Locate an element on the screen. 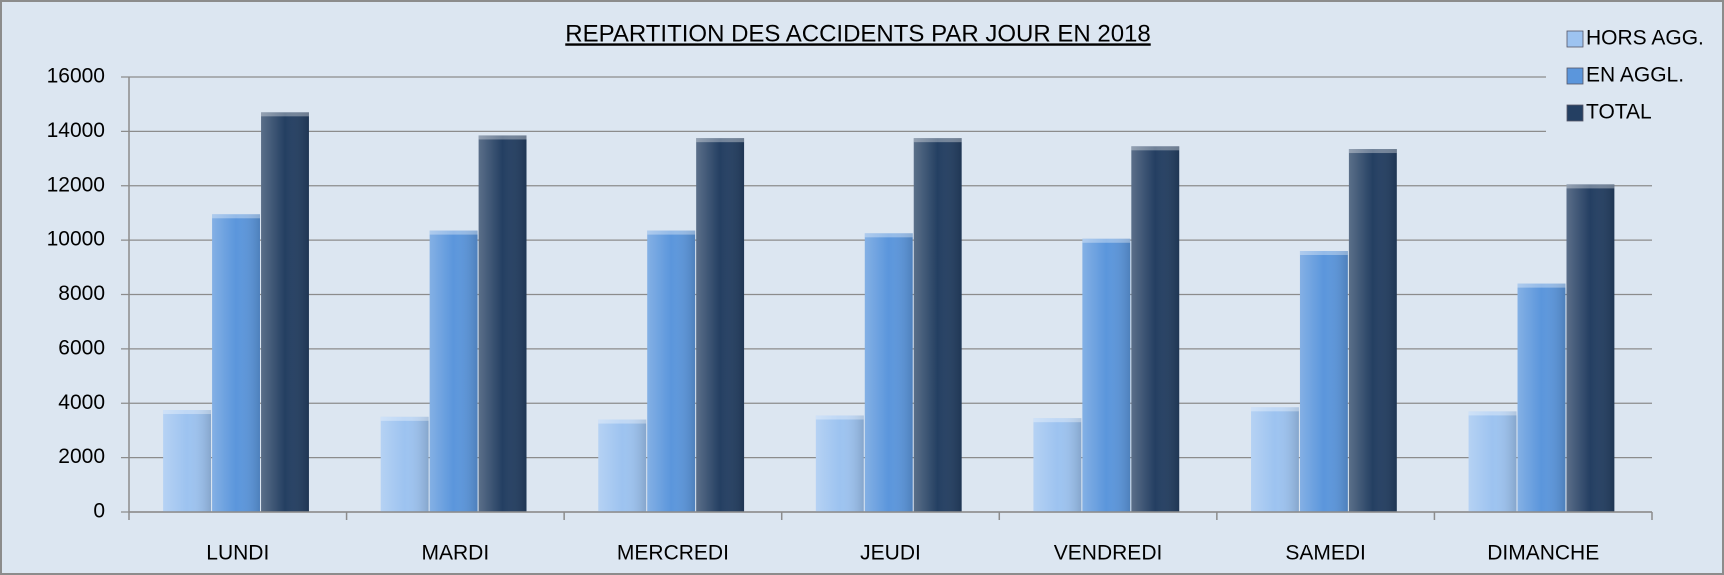 The height and width of the screenshot is (575, 1724). y-tick-label: 2000 is located at coordinates (81, 456).